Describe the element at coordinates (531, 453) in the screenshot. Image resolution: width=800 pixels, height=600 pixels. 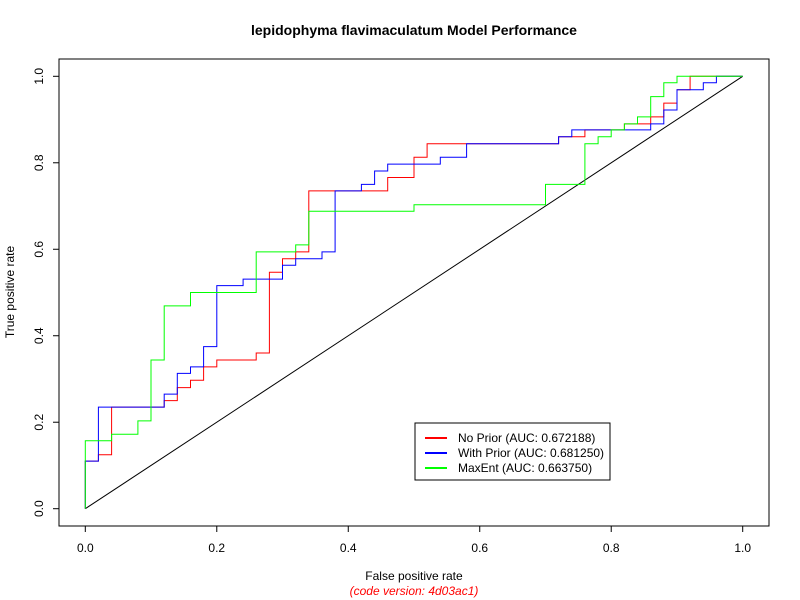
I see `legend-with-prior-label: With Prior (AUC: 0.681250)` at that location.